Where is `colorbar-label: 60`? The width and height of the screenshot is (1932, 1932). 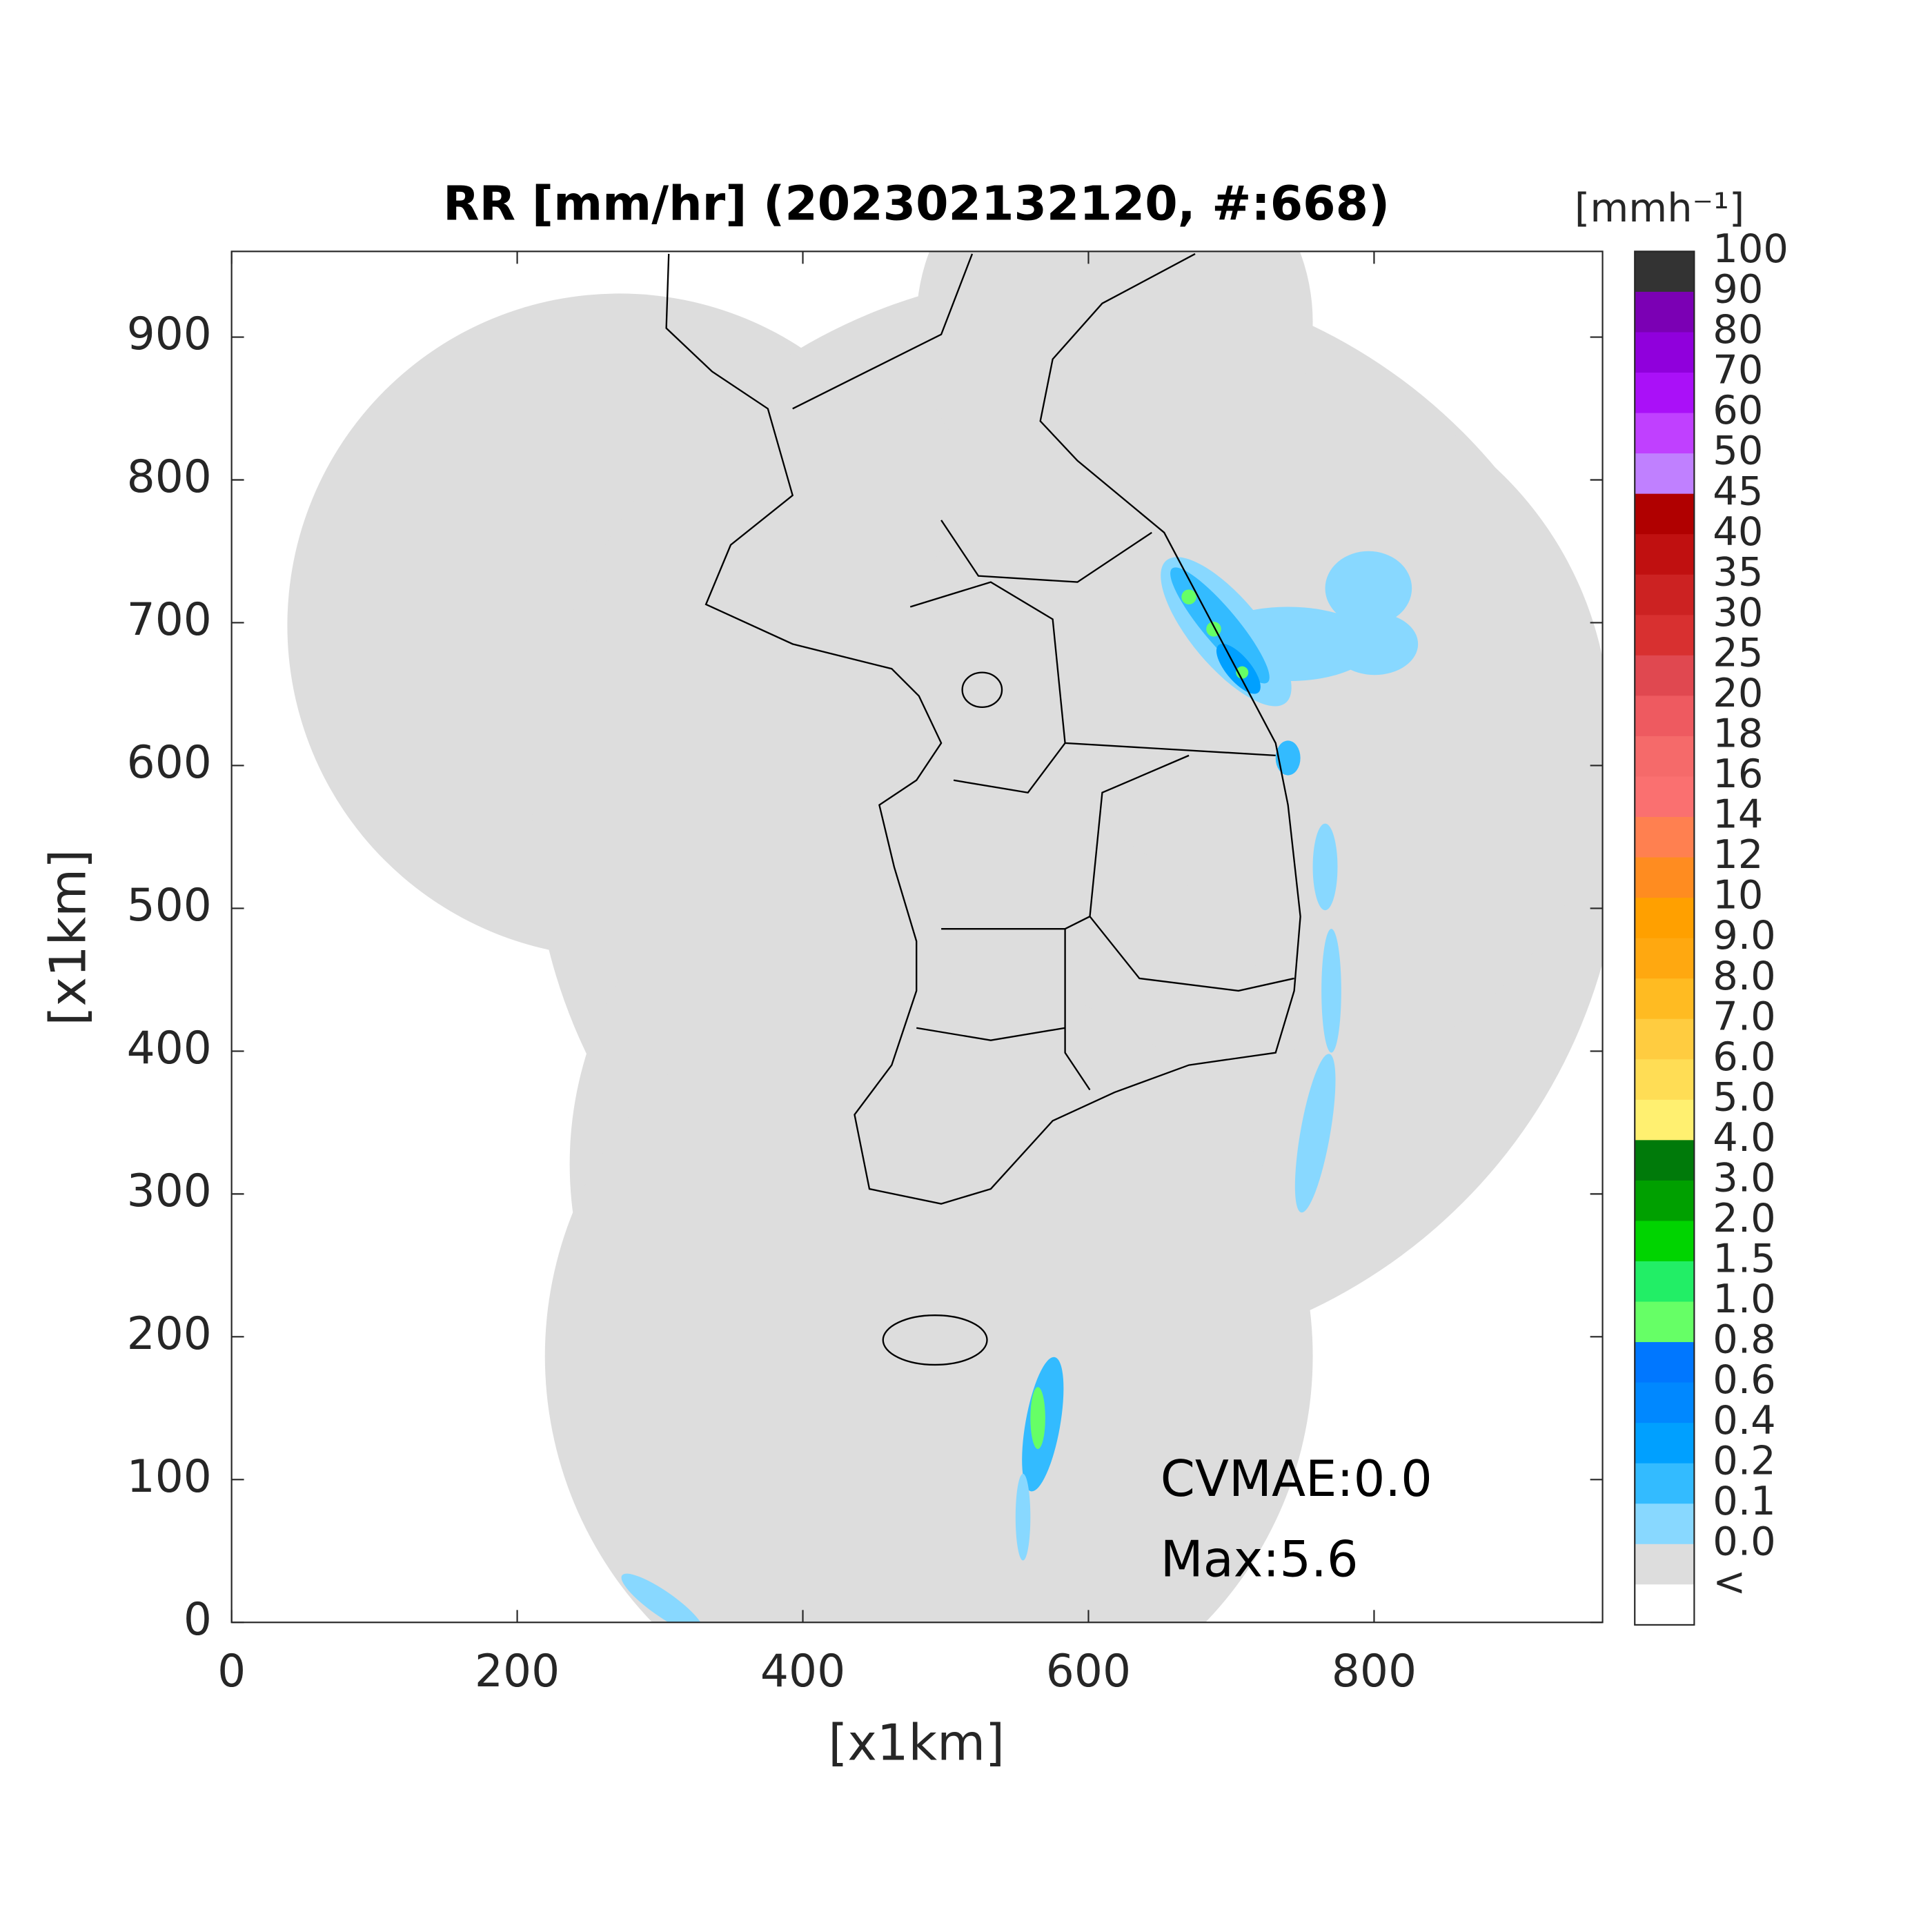 colorbar-label: 60 is located at coordinates (1738, 410).